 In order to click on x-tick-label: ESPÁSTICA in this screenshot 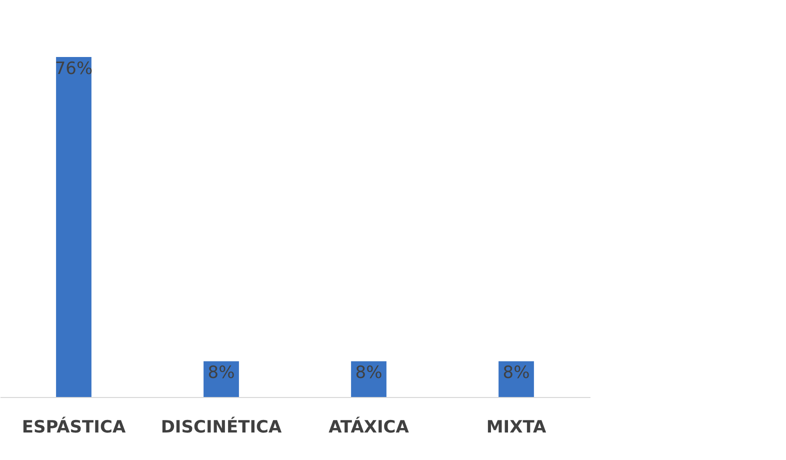, I will do `click(74, 427)`.